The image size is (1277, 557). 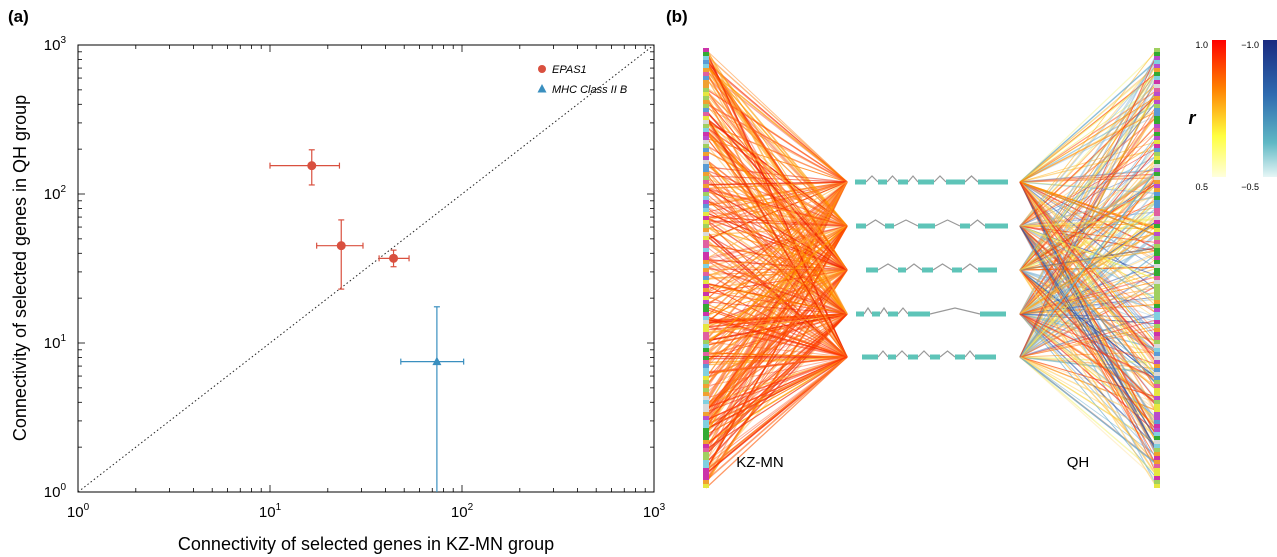 I want to click on legend-triangle-marker, so click(x=542, y=88).